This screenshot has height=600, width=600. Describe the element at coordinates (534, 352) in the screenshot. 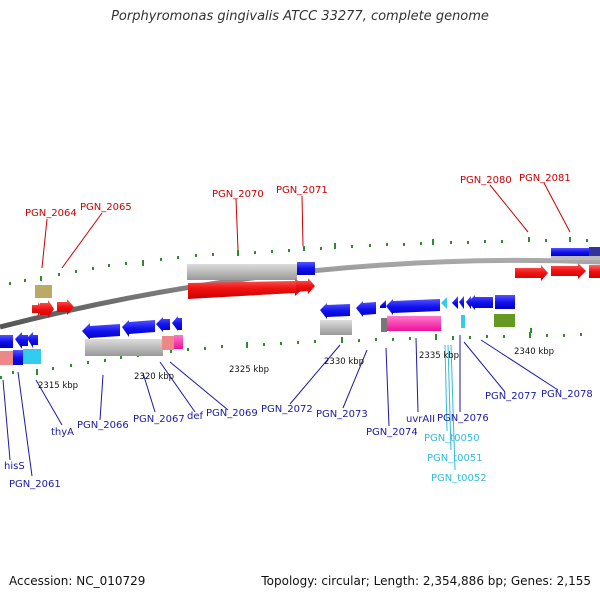

I see `scale-label: 2340 kbp` at that location.